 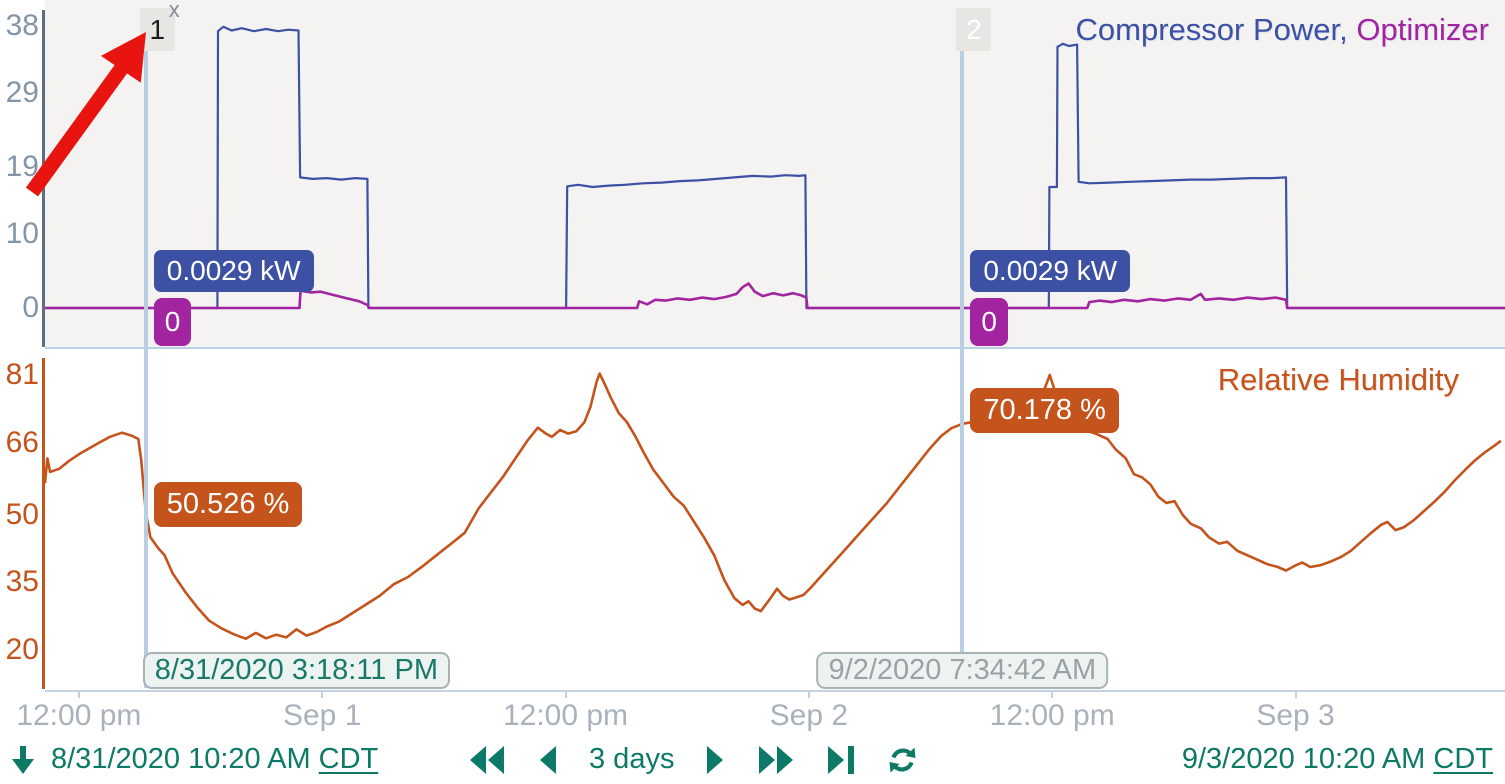 What do you see at coordinates (1295, 715) in the screenshot?
I see `x-axis-label: Sep 3` at bounding box center [1295, 715].